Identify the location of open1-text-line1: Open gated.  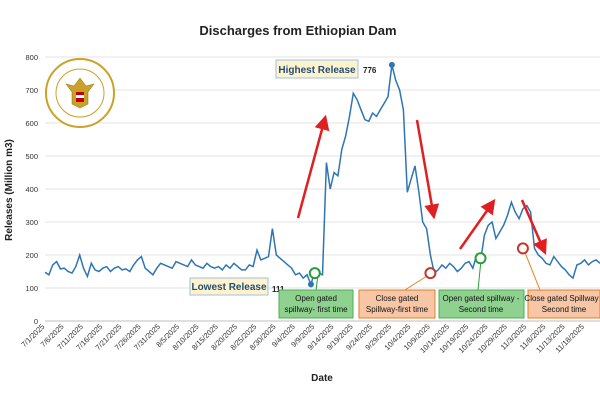
(316, 298).